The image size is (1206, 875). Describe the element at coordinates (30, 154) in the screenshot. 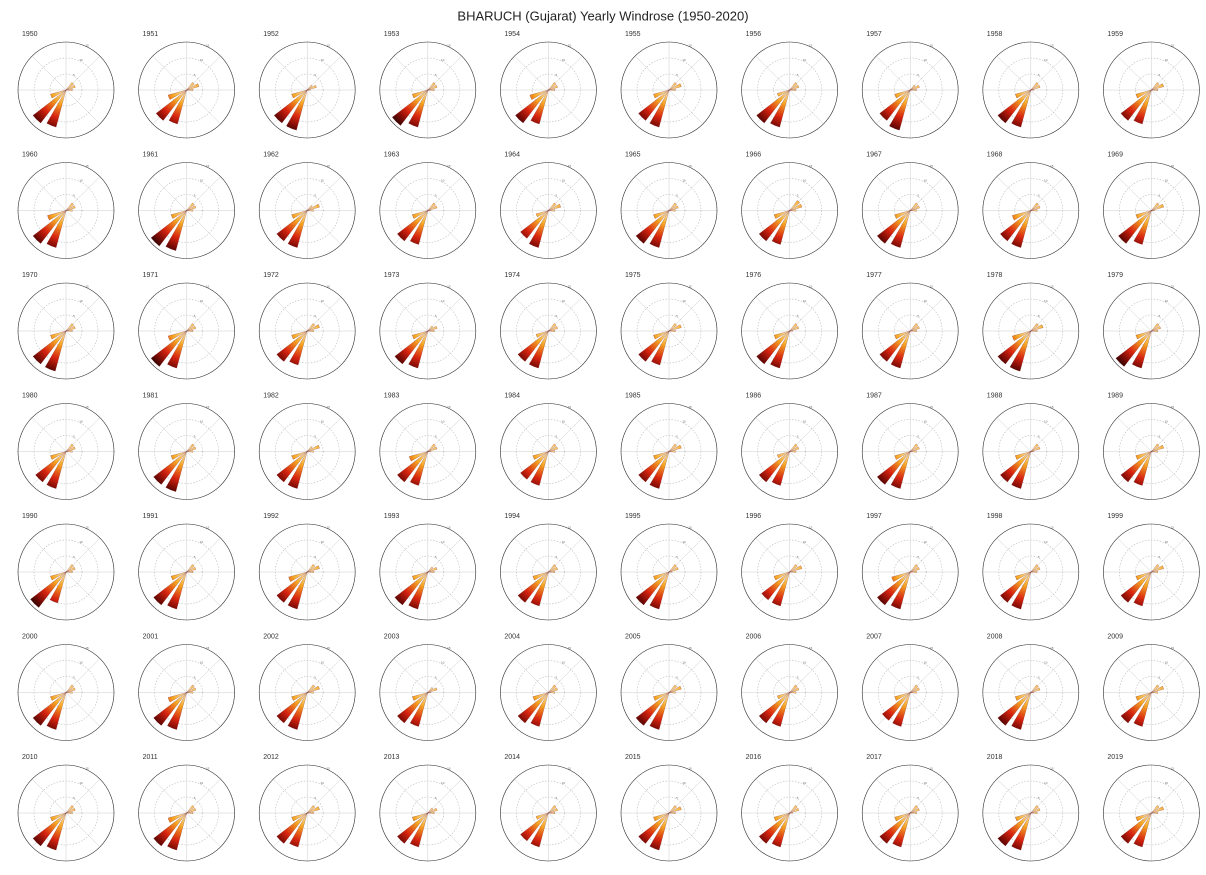

I see `plot-title: 1960` at that location.